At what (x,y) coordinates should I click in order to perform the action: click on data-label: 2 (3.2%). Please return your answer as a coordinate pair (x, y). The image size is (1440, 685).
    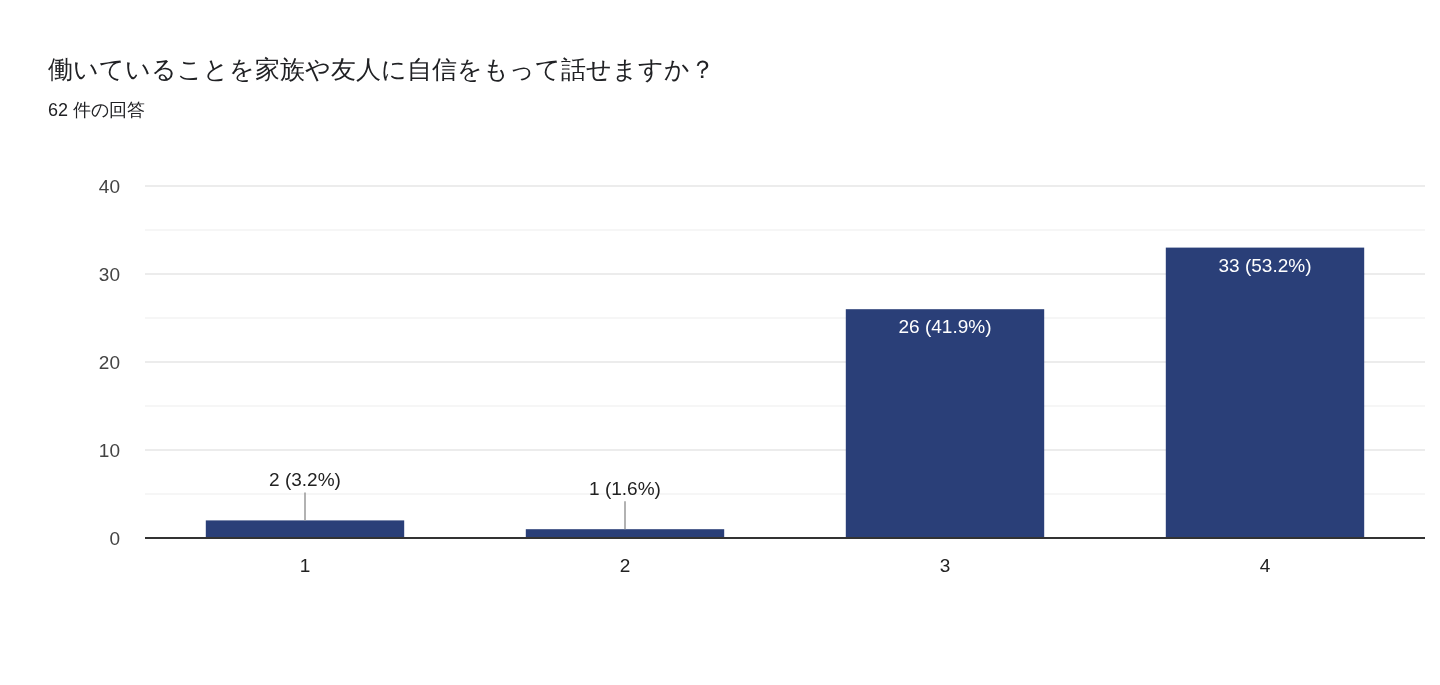
    Looking at the image, I should click on (305, 480).